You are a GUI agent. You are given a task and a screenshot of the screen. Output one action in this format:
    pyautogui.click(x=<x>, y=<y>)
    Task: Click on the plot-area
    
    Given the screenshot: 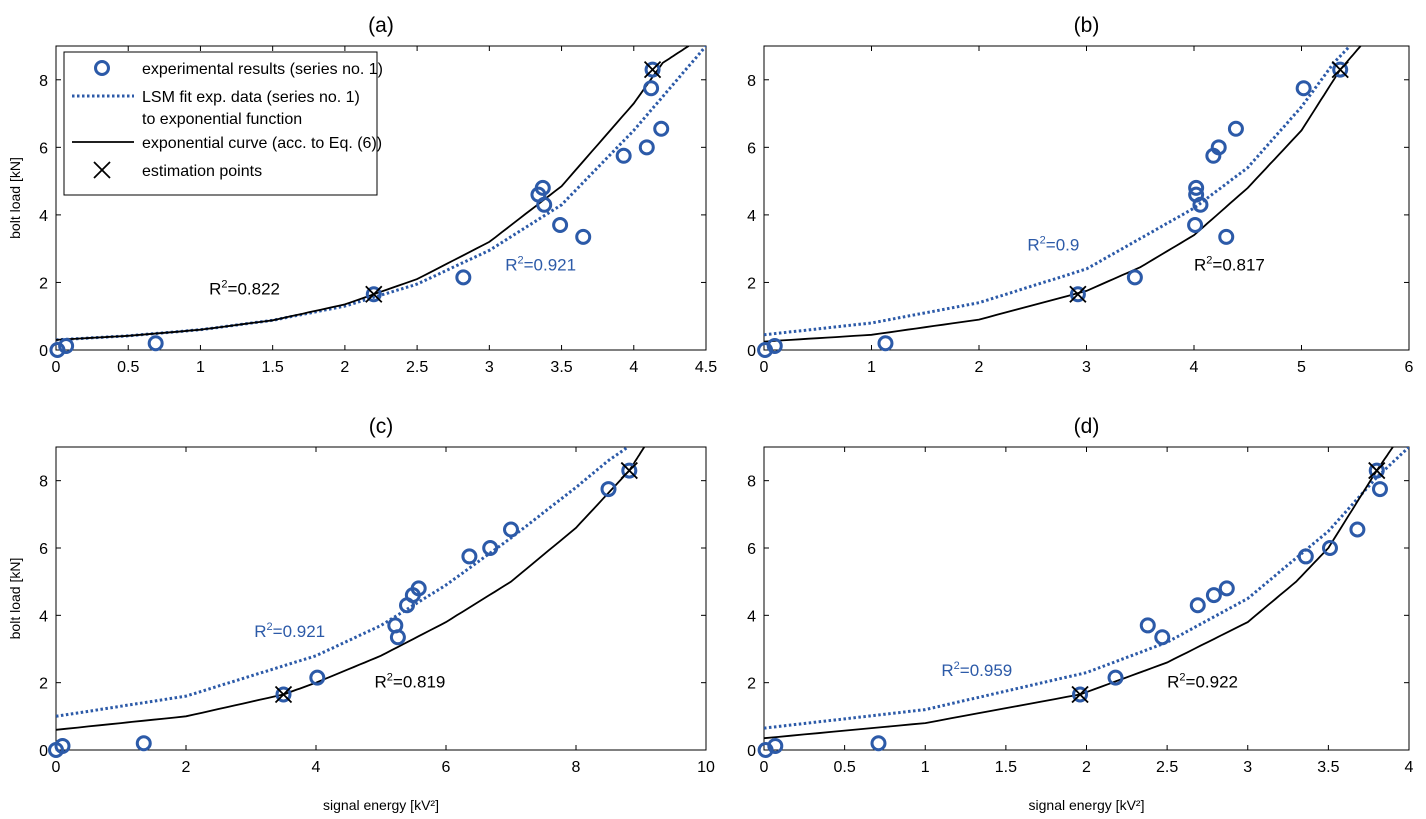 What is the action you would take?
    pyautogui.click(x=351, y=589)
    